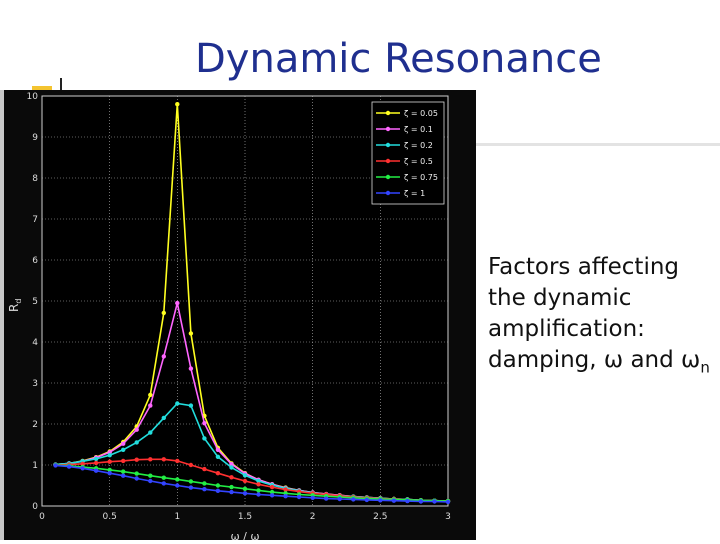 The height and width of the screenshot is (544, 720). What do you see at coordinates (61, 87) in the screenshot?
I see `title-accent-line` at bounding box center [61, 87].